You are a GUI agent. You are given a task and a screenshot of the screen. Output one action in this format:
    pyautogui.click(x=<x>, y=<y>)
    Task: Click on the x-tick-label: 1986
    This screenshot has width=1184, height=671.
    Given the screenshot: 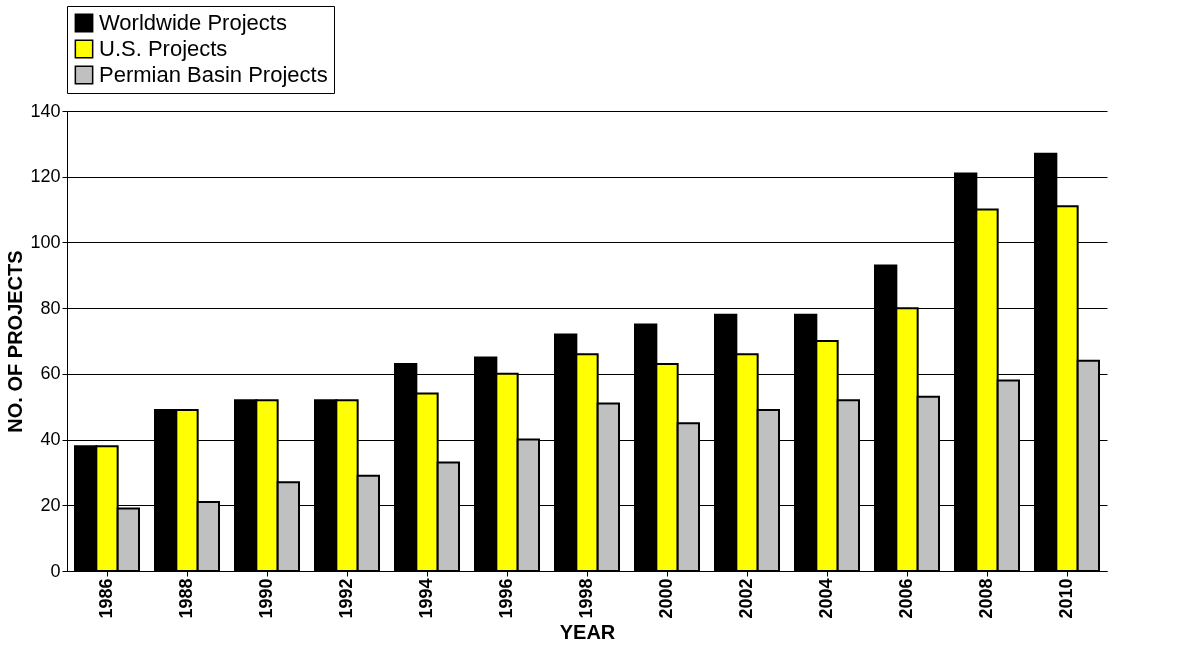 What is the action you would take?
    pyautogui.click(x=106, y=598)
    